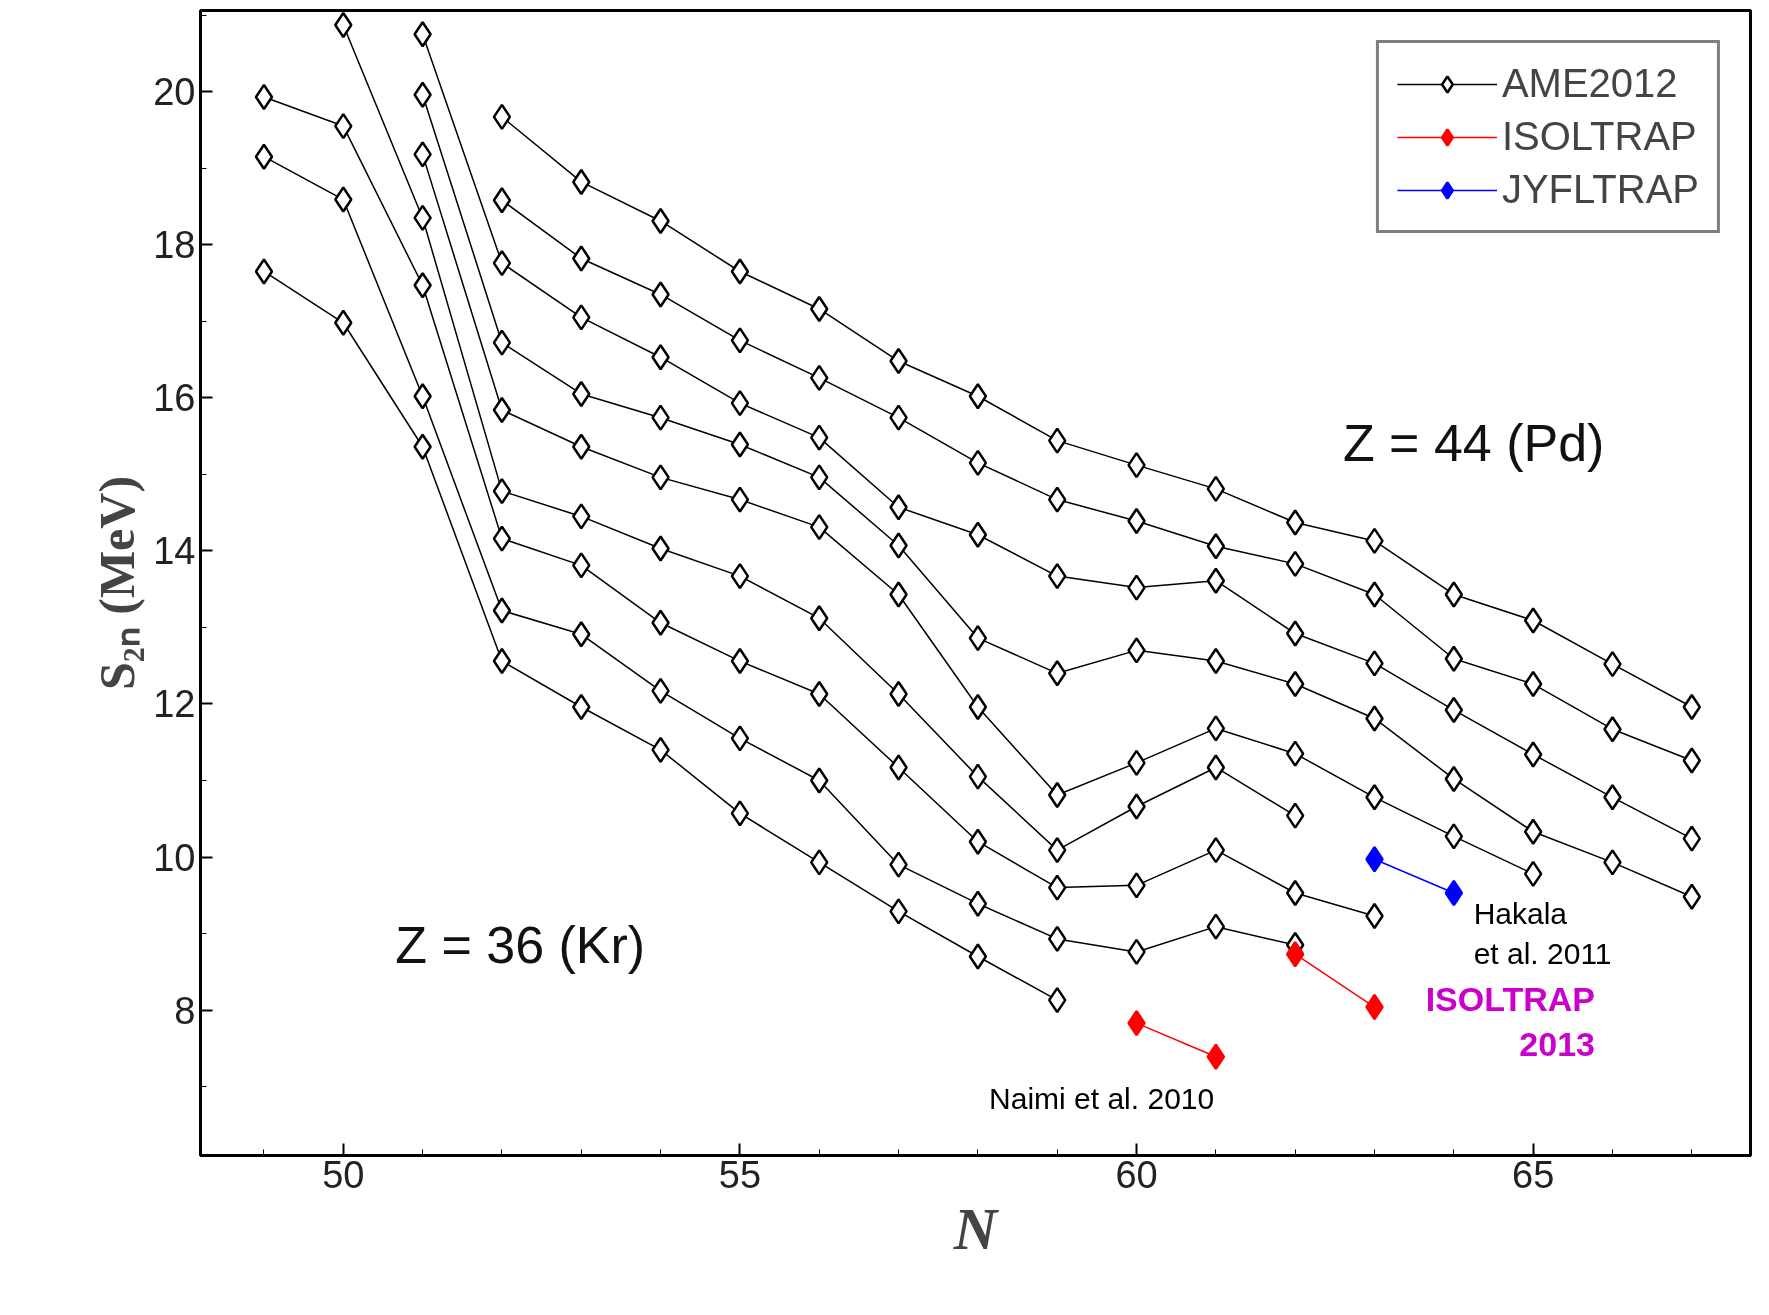 This screenshot has height=1315, width=1769. What do you see at coordinates (1589, 83) in the screenshot?
I see `legend-label: AME2012` at bounding box center [1589, 83].